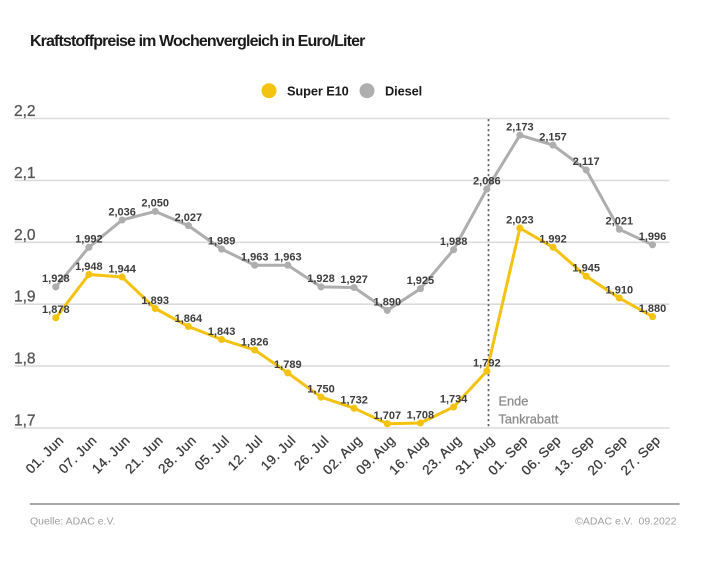 The height and width of the screenshot is (567, 710). I want to click on svg-text: 1,948, so click(89, 267).